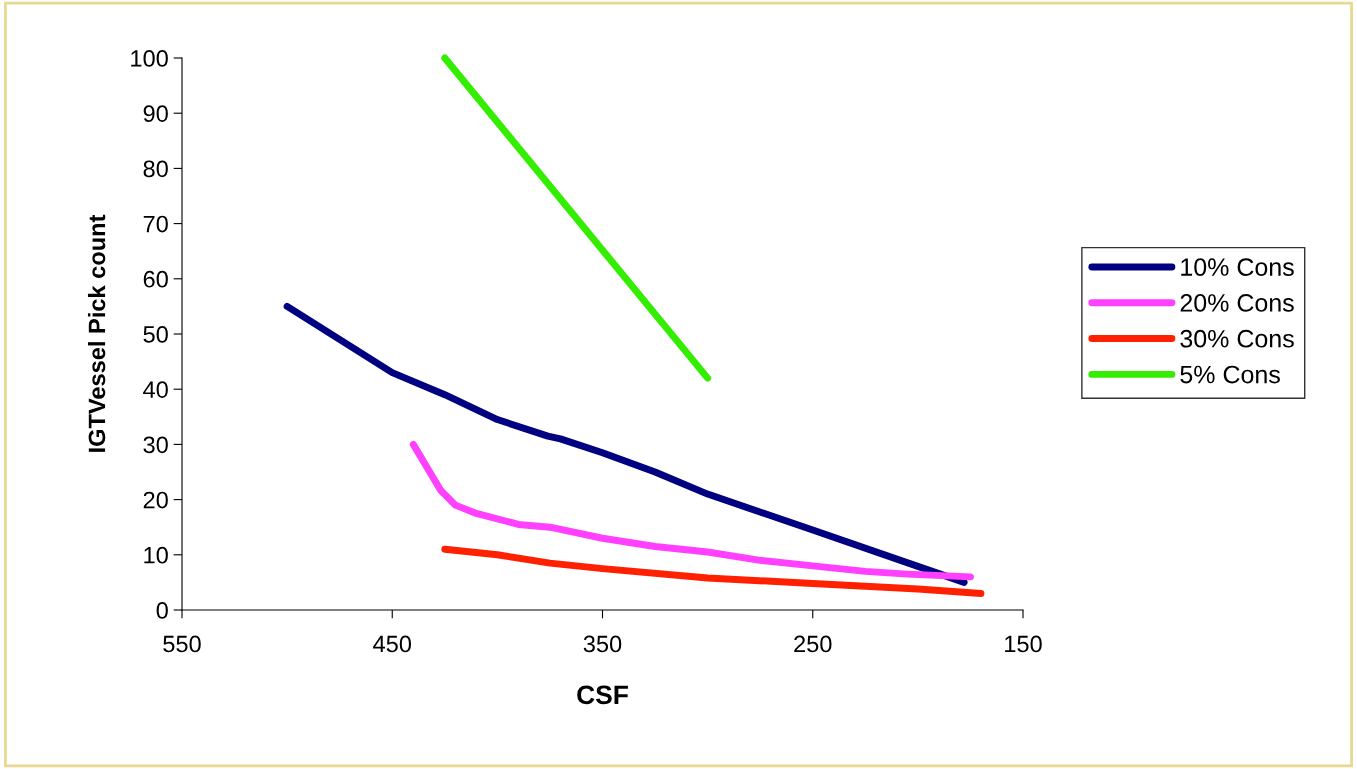 Image resolution: width=1357 pixels, height=769 pixels. Describe the element at coordinates (156, 555) in the screenshot. I see `y-tick-label: 10` at that location.